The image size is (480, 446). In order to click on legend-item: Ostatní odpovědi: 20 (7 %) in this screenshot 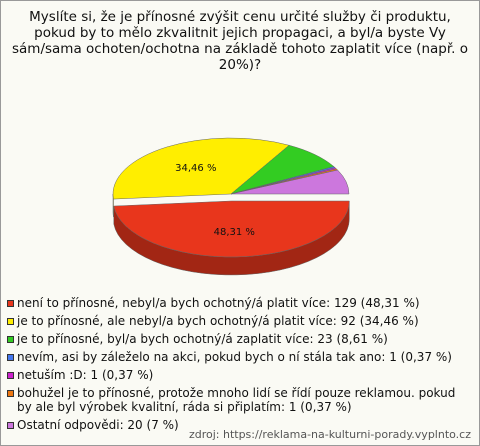, I will do `click(240, 425)`.